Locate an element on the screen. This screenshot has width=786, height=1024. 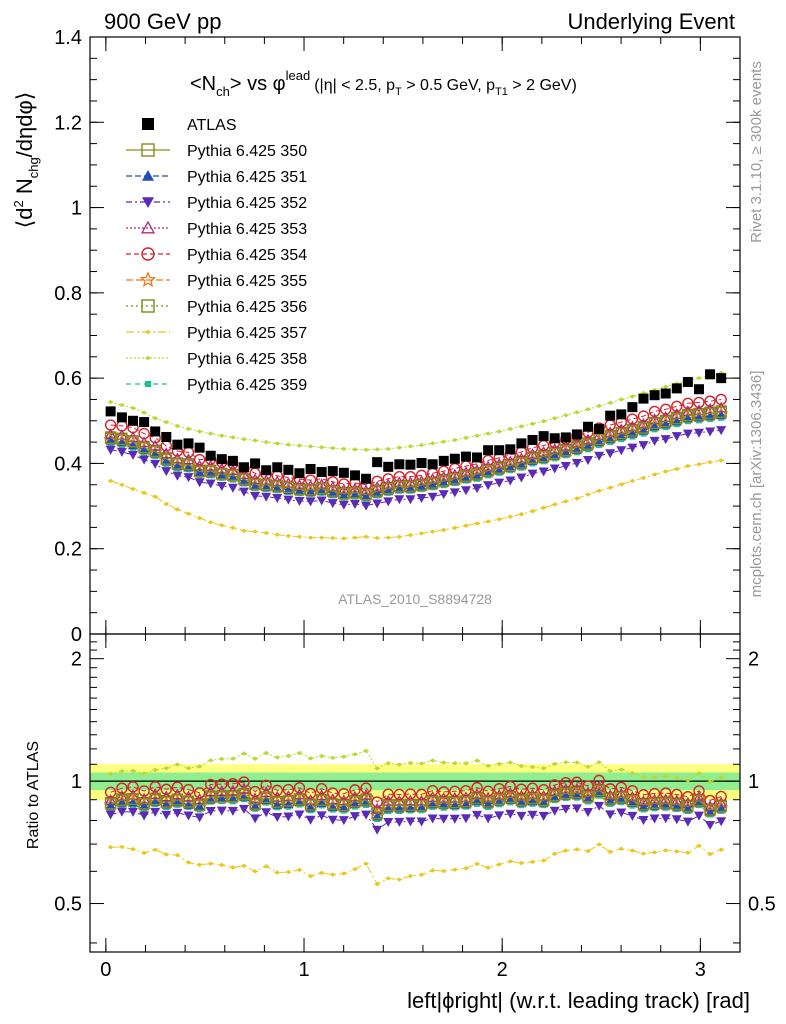
ratio-panel is located at coordinates (415, 817).